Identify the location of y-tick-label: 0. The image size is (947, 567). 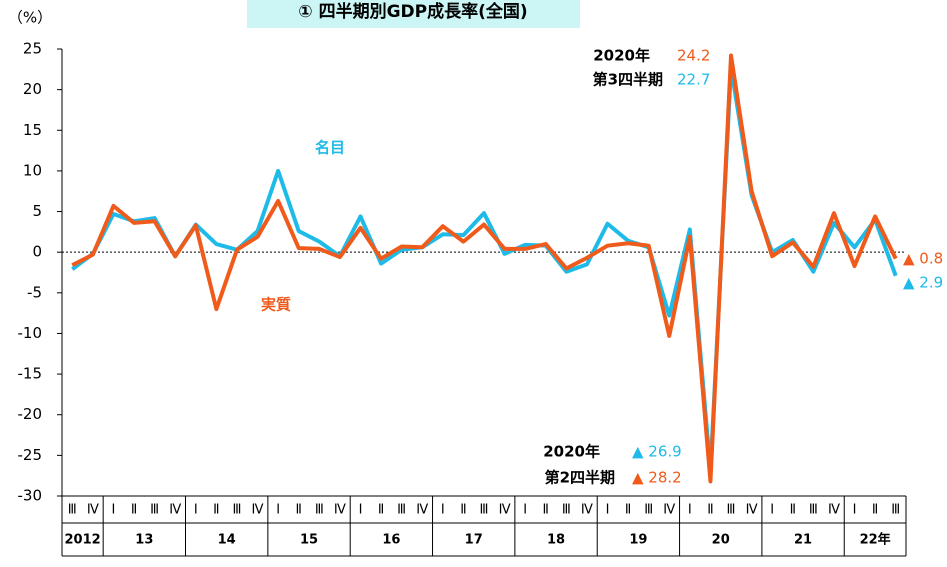
(37, 252).